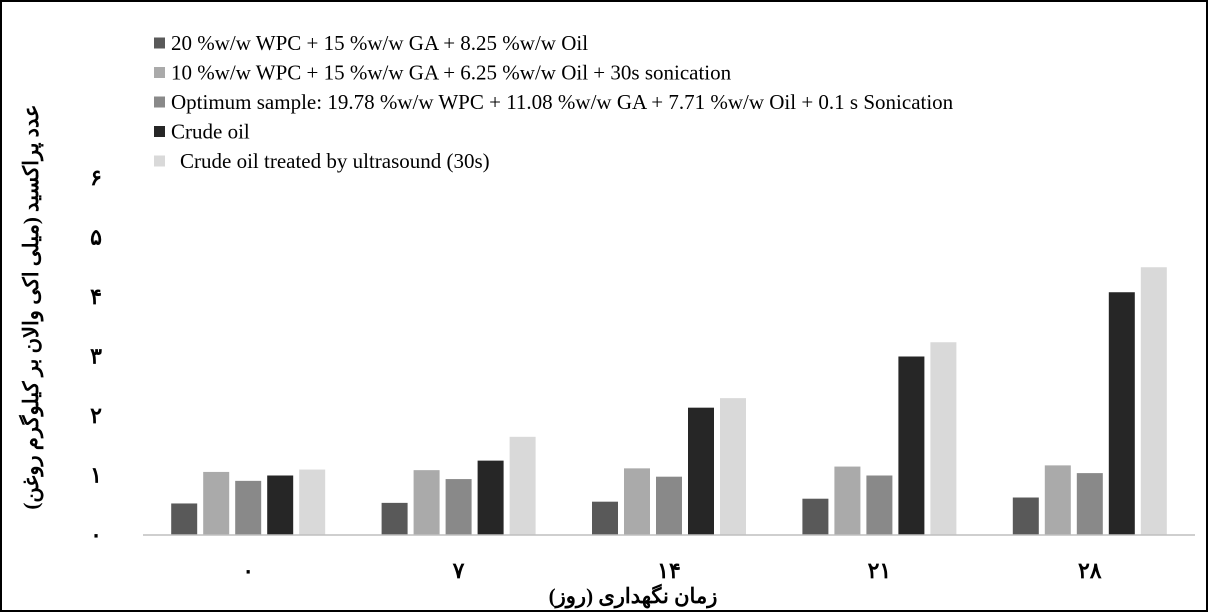 This screenshot has height=613, width=1209. What do you see at coordinates (1090, 570) in the screenshot?
I see `x-tick-label: ۲۸` at bounding box center [1090, 570].